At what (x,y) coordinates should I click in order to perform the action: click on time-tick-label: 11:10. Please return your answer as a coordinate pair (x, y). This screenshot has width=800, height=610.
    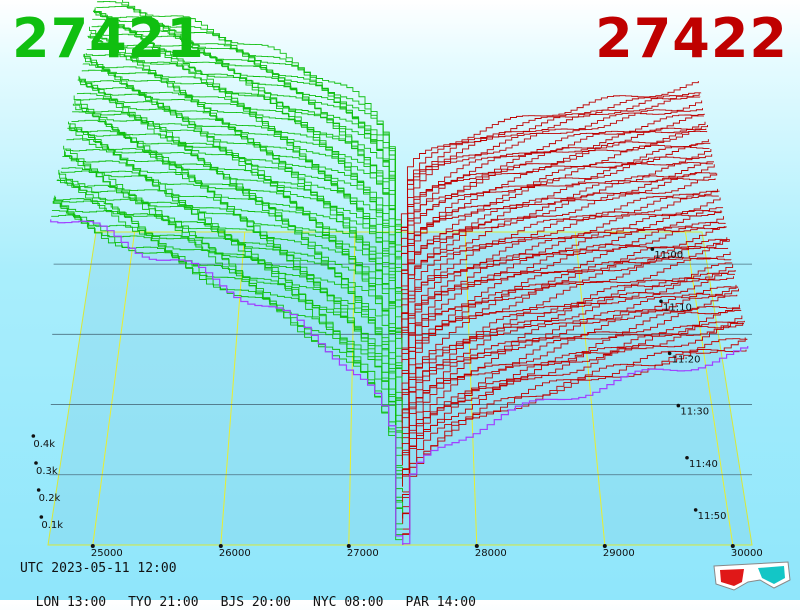
    Looking at the image, I should click on (677, 307).